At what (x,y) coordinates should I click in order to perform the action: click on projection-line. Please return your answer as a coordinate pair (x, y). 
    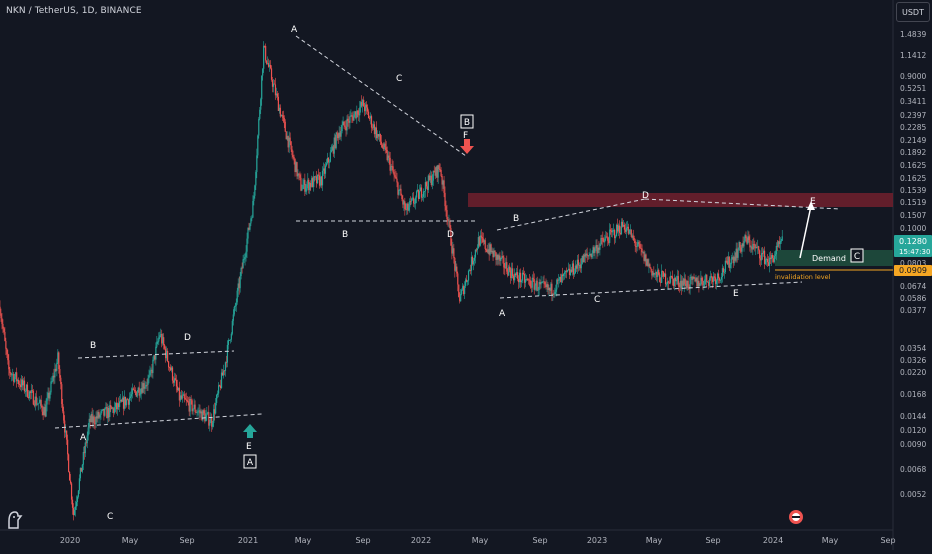
    Looking at the image, I should click on (805, 232).